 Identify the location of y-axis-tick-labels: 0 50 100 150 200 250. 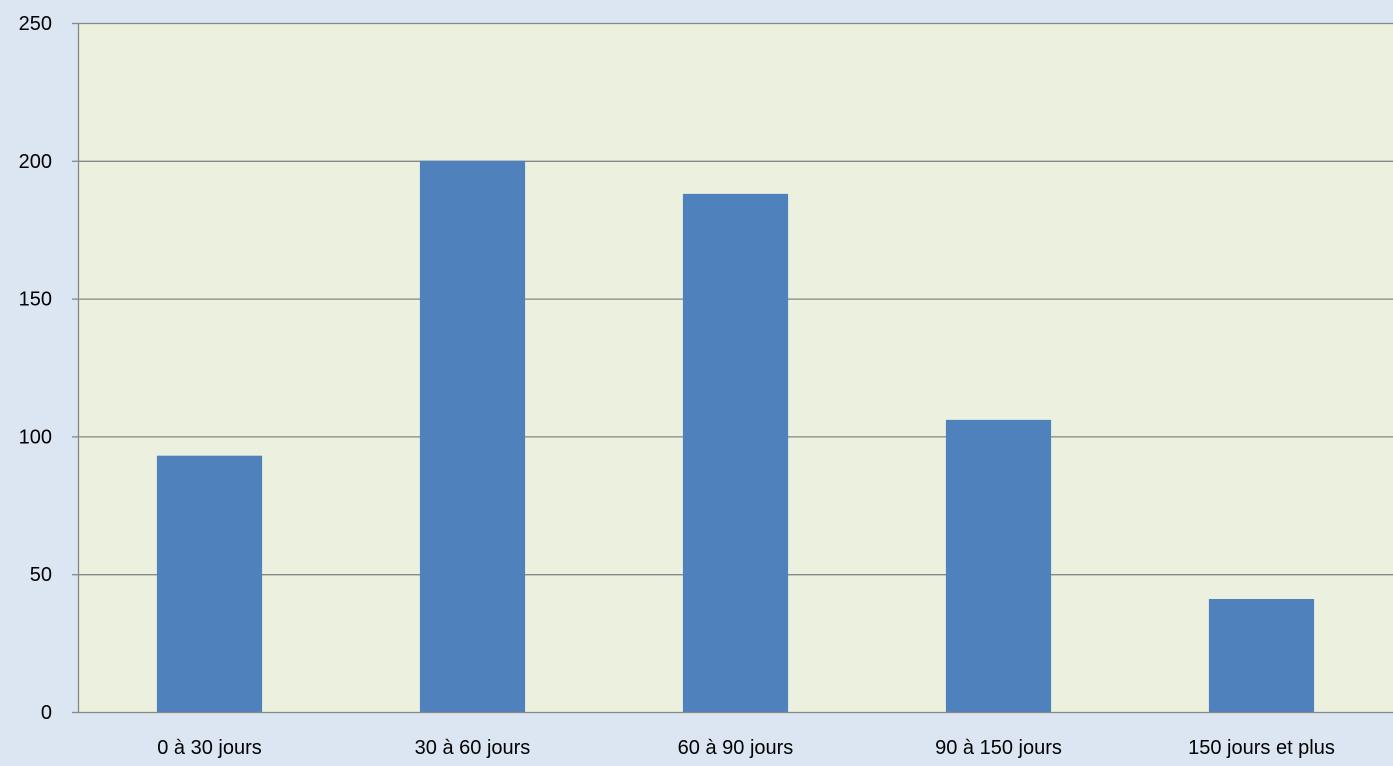
(35, 368).